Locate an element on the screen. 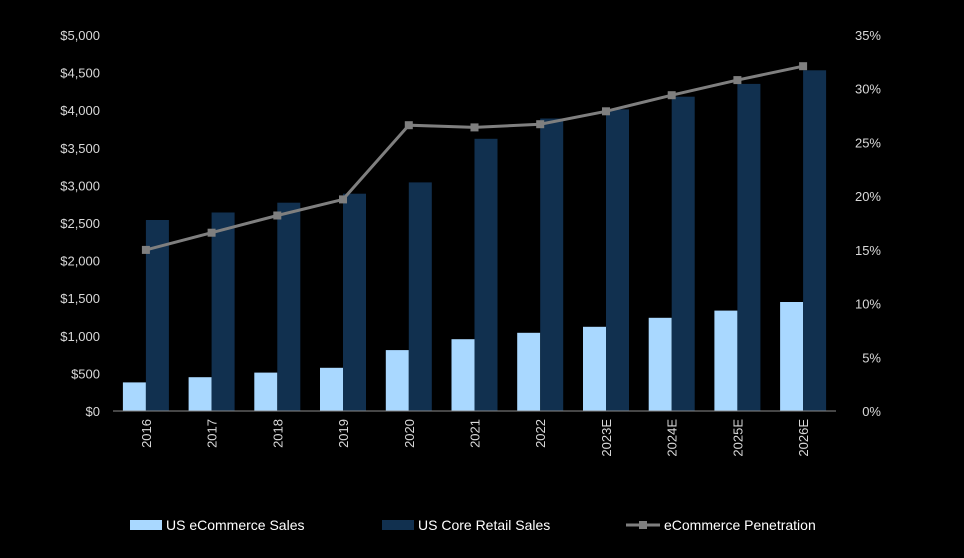 This screenshot has width=964, height=558. right-axis-ticks: 0% 5% 10% 15% 20% 25% 30% 35% is located at coordinates (868, 223).